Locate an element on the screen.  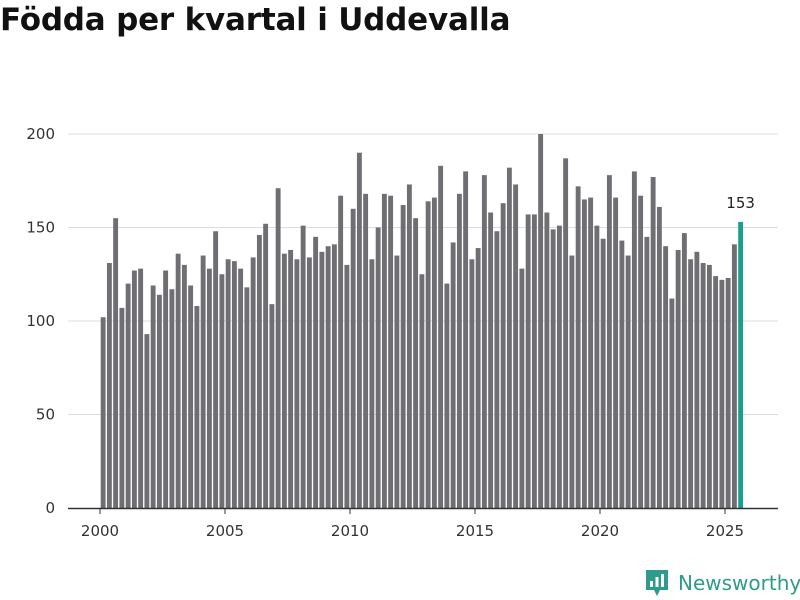
y-axis-ticks: 0 50 100 150 200 is located at coordinates (40, 321).